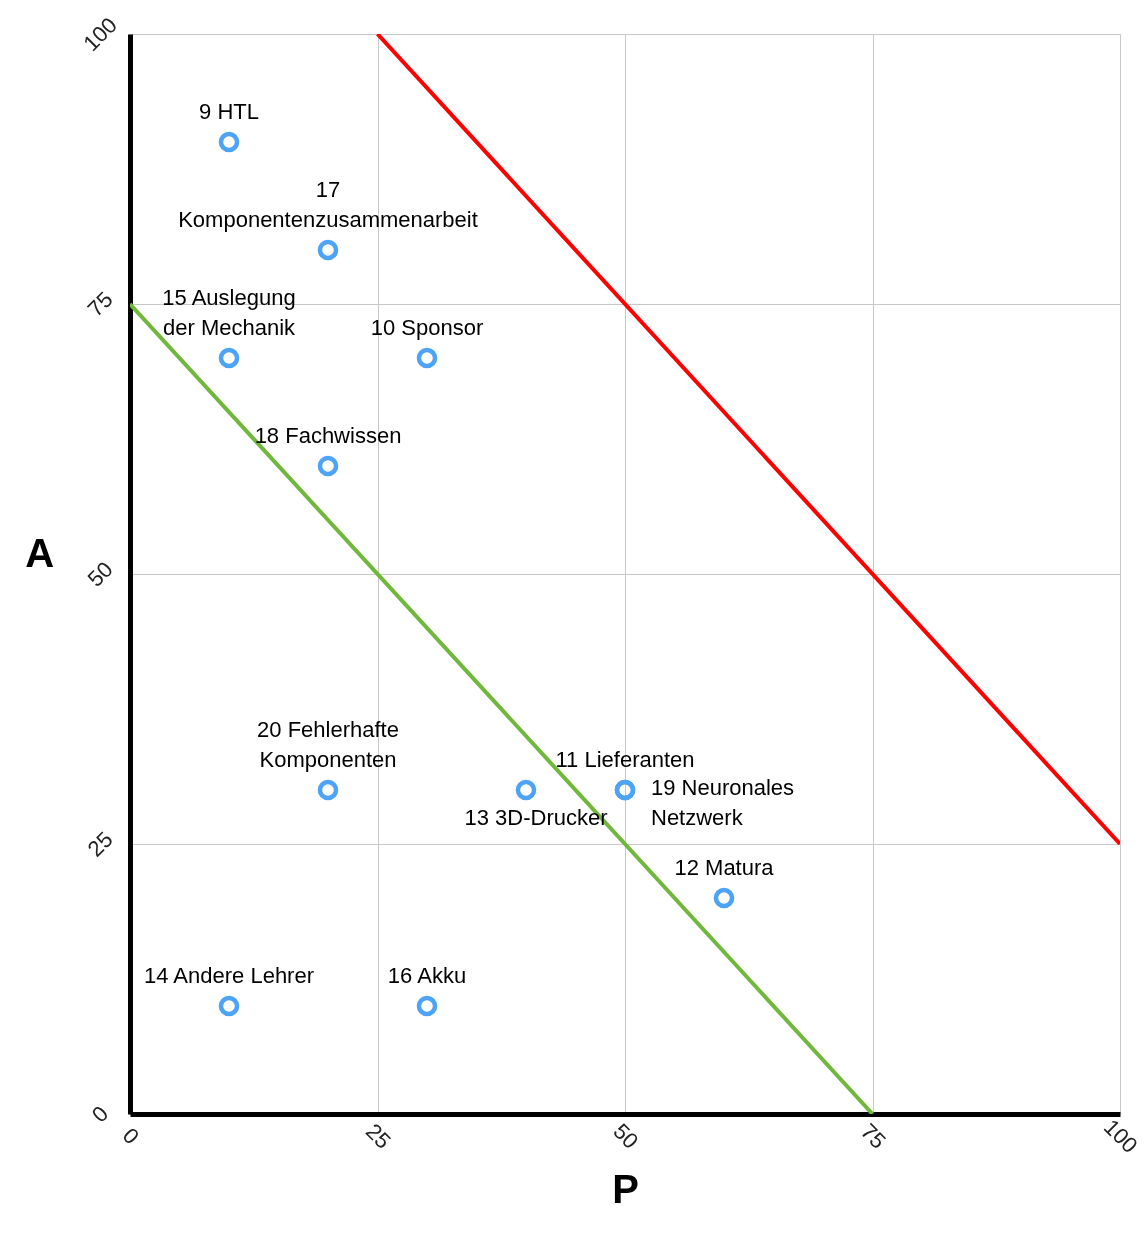 The width and height of the screenshot is (1148, 1256). I want to click on y-tick-label: 25, so click(100, 844).